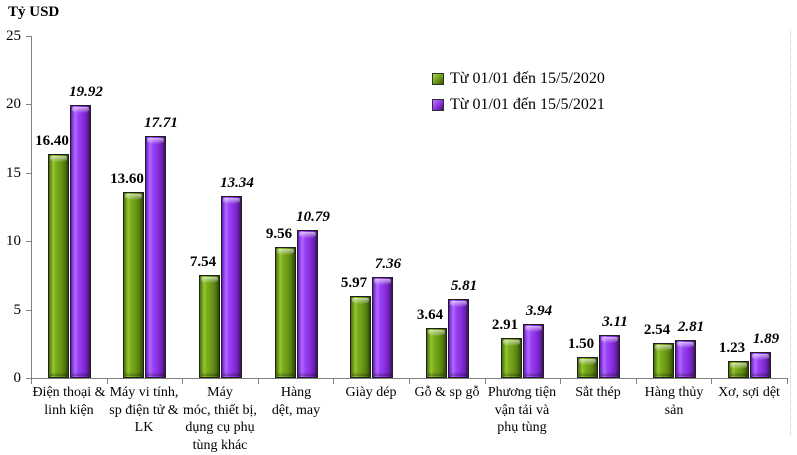 The width and height of the screenshot is (797, 455). I want to click on x-axis-line, so click(409, 378).